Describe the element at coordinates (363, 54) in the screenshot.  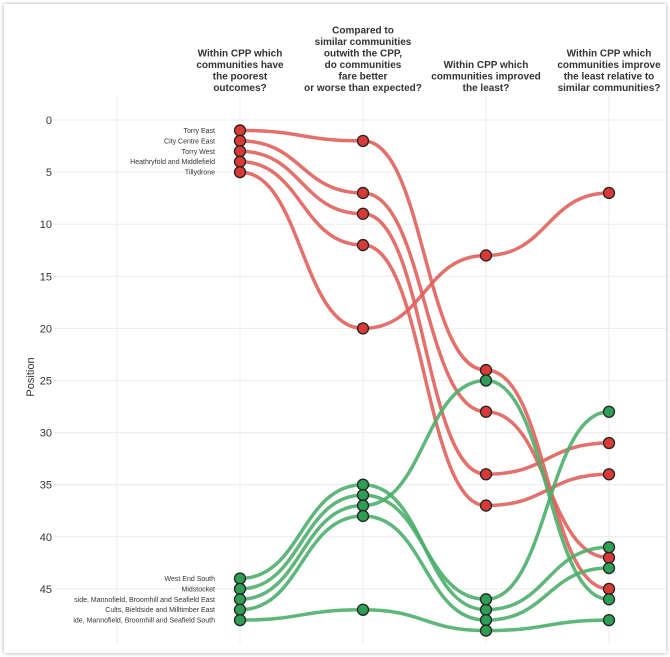
I see `stage-header-line: outwith the CPP,` at that location.